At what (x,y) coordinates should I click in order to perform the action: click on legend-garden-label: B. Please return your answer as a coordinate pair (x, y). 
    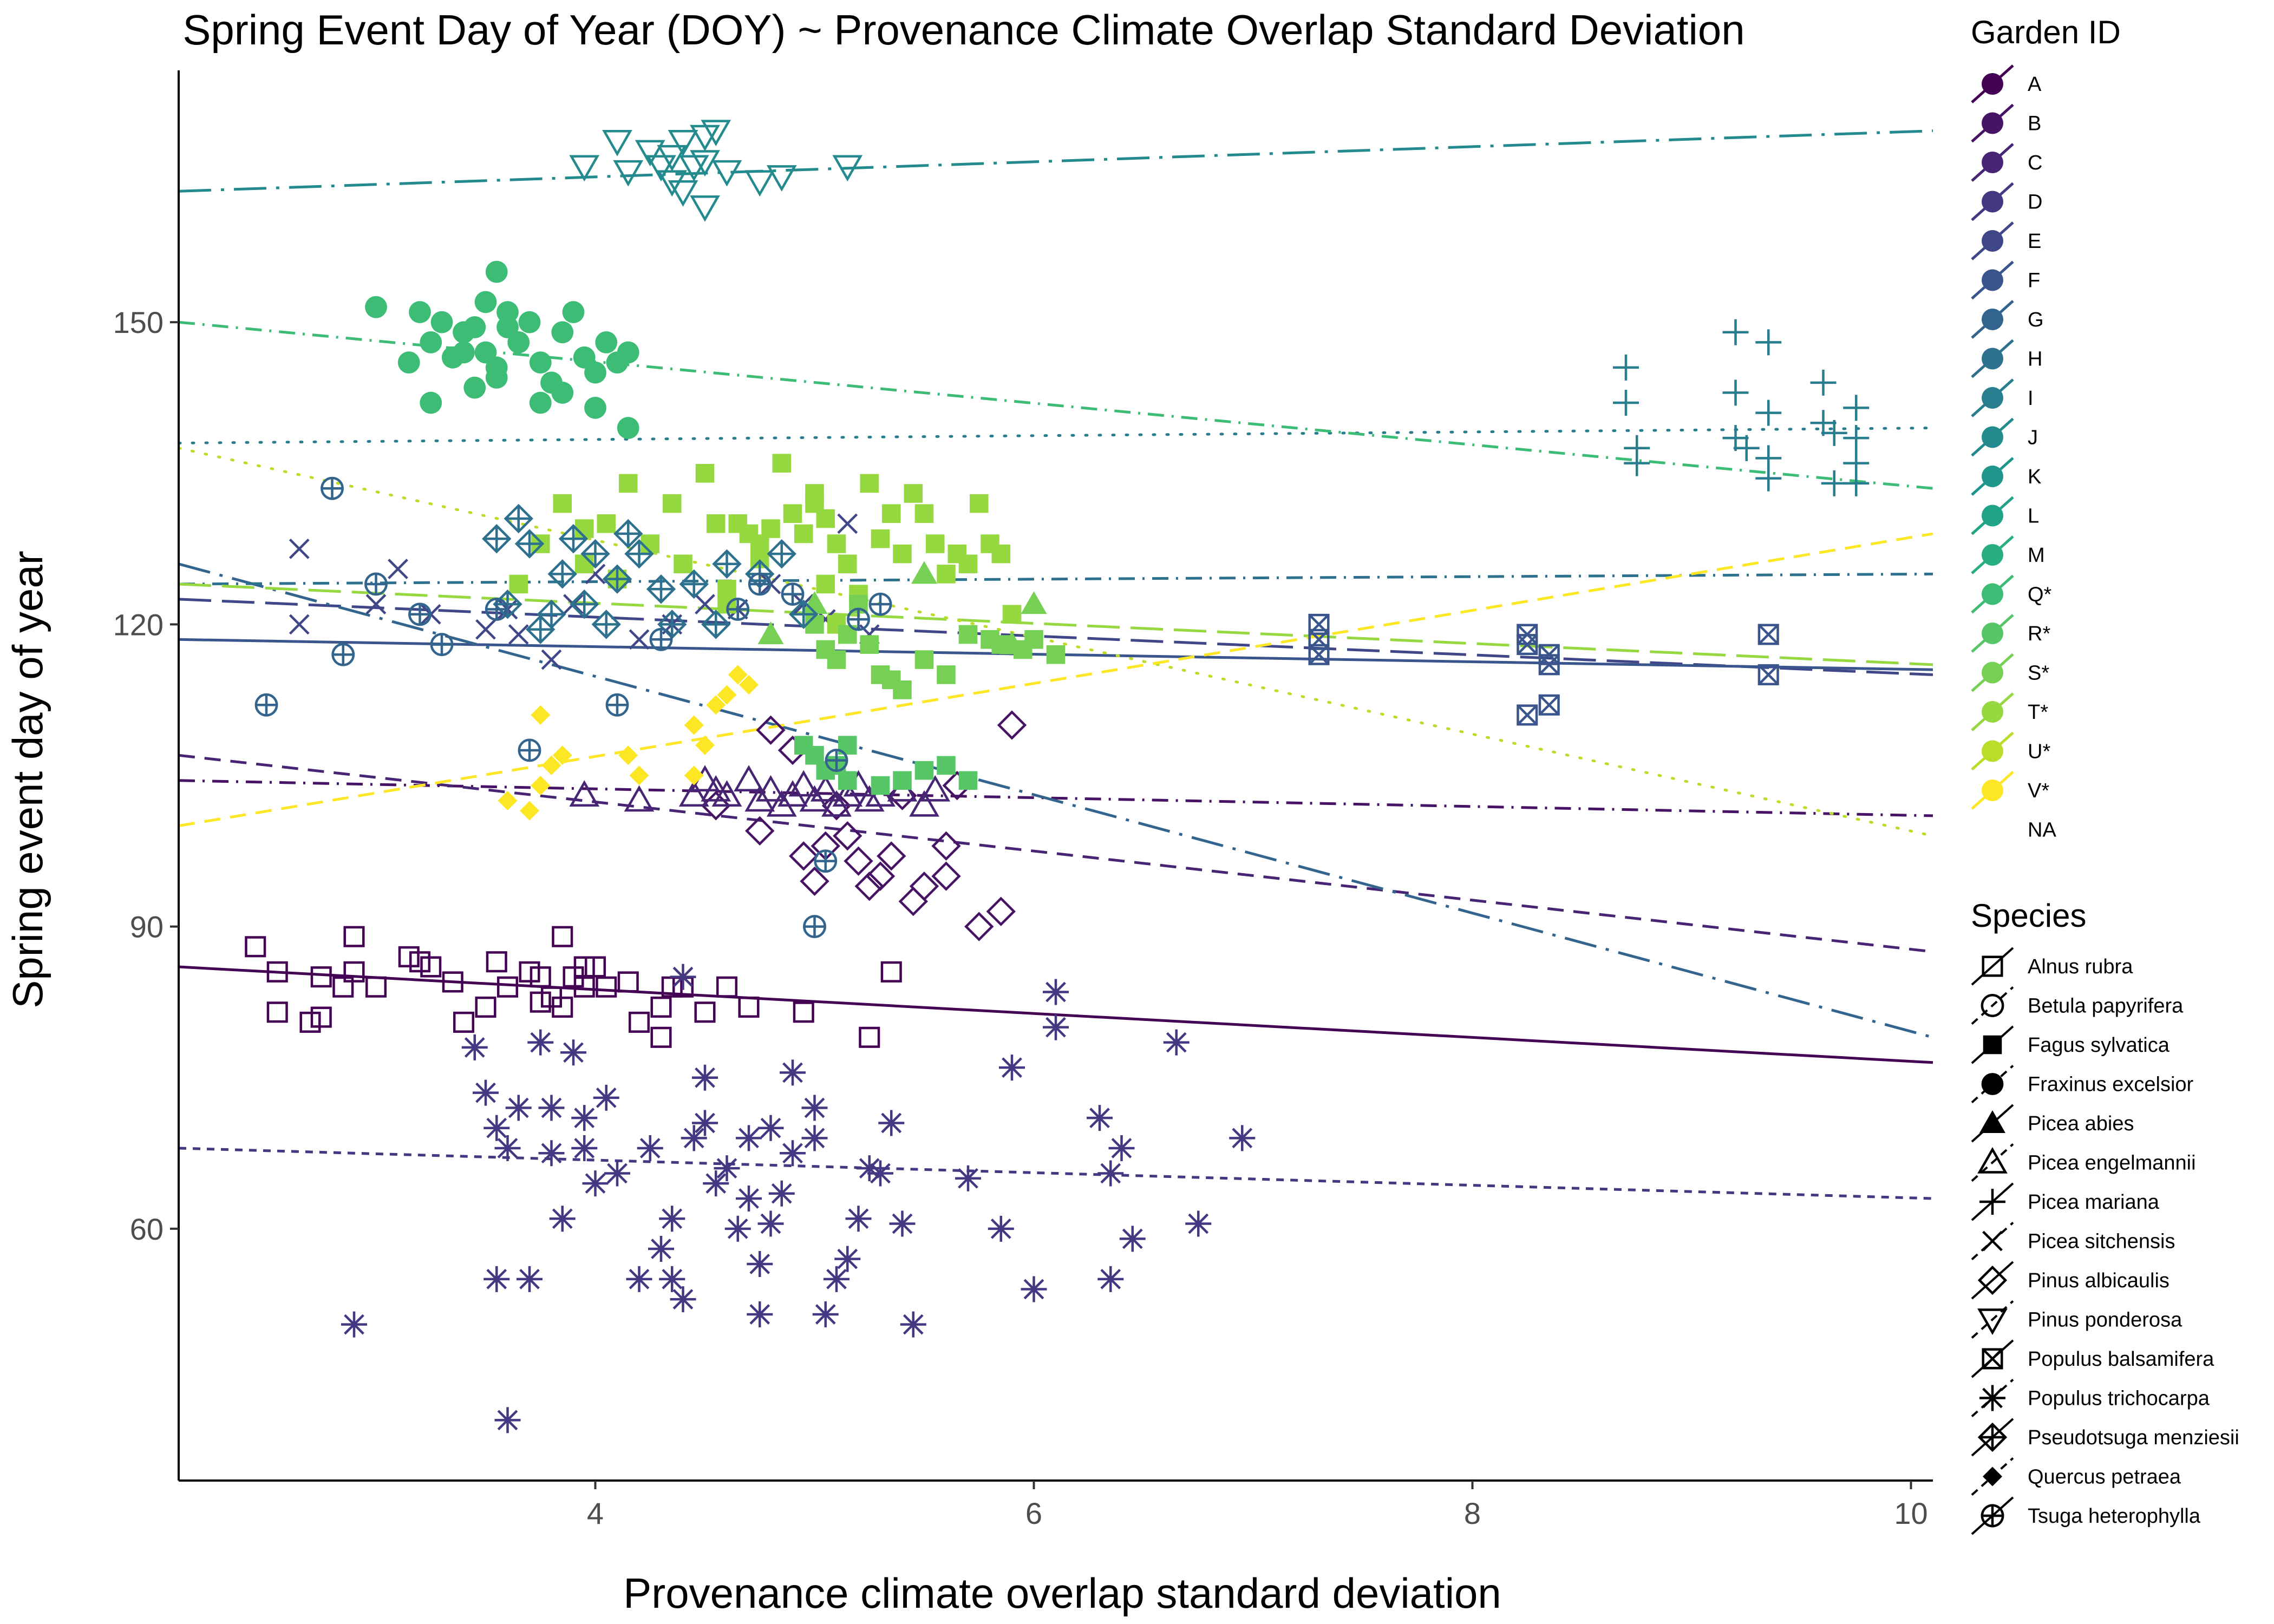
    Looking at the image, I should click on (2035, 124).